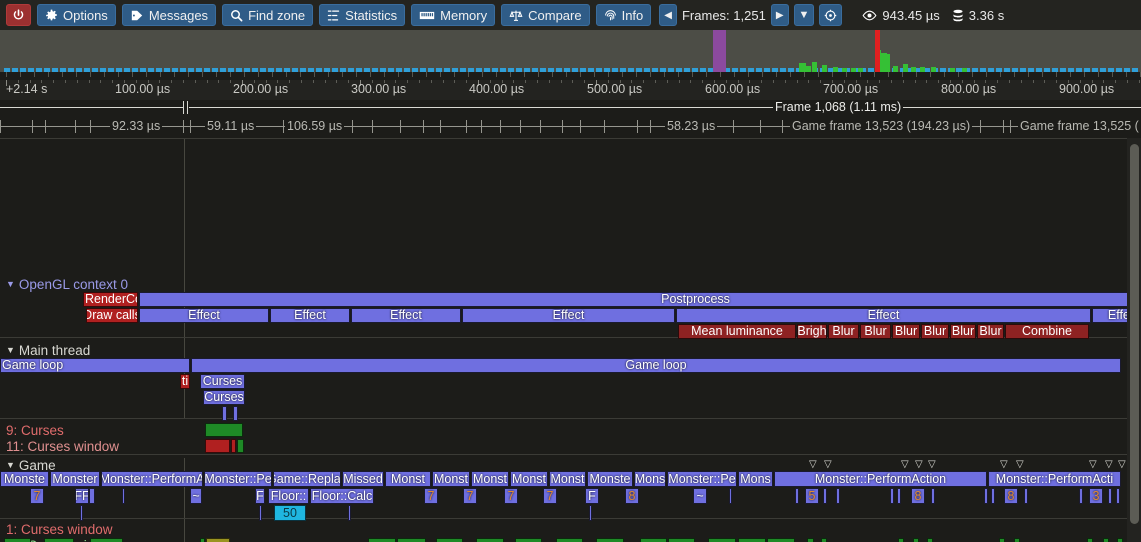 This screenshot has height=542, width=1141. Describe the element at coordinates (59, 529) in the screenshot. I see `lock-label-1-curses-window: 1: Curses window` at that location.